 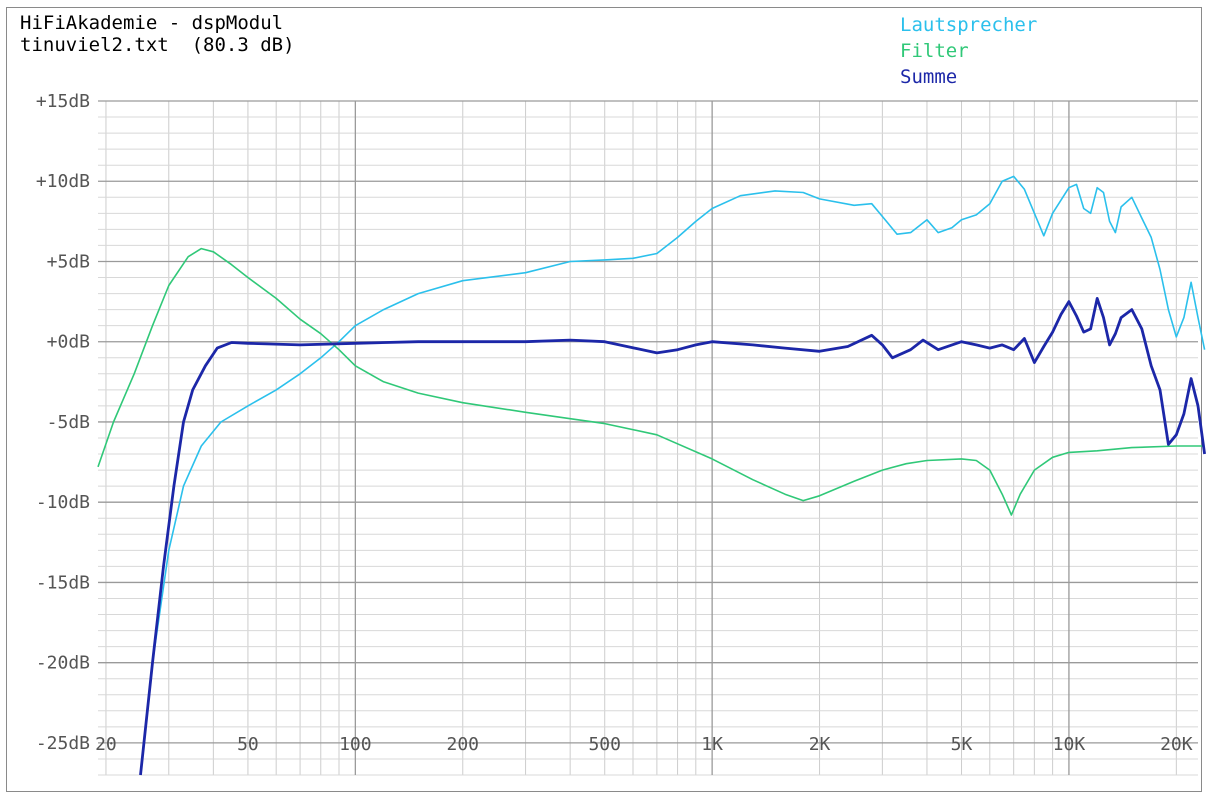 What do you see at coordinates (462, 744) in the screenshot?
I see `x-tick-label: 200` at bounding box center [462, 744].